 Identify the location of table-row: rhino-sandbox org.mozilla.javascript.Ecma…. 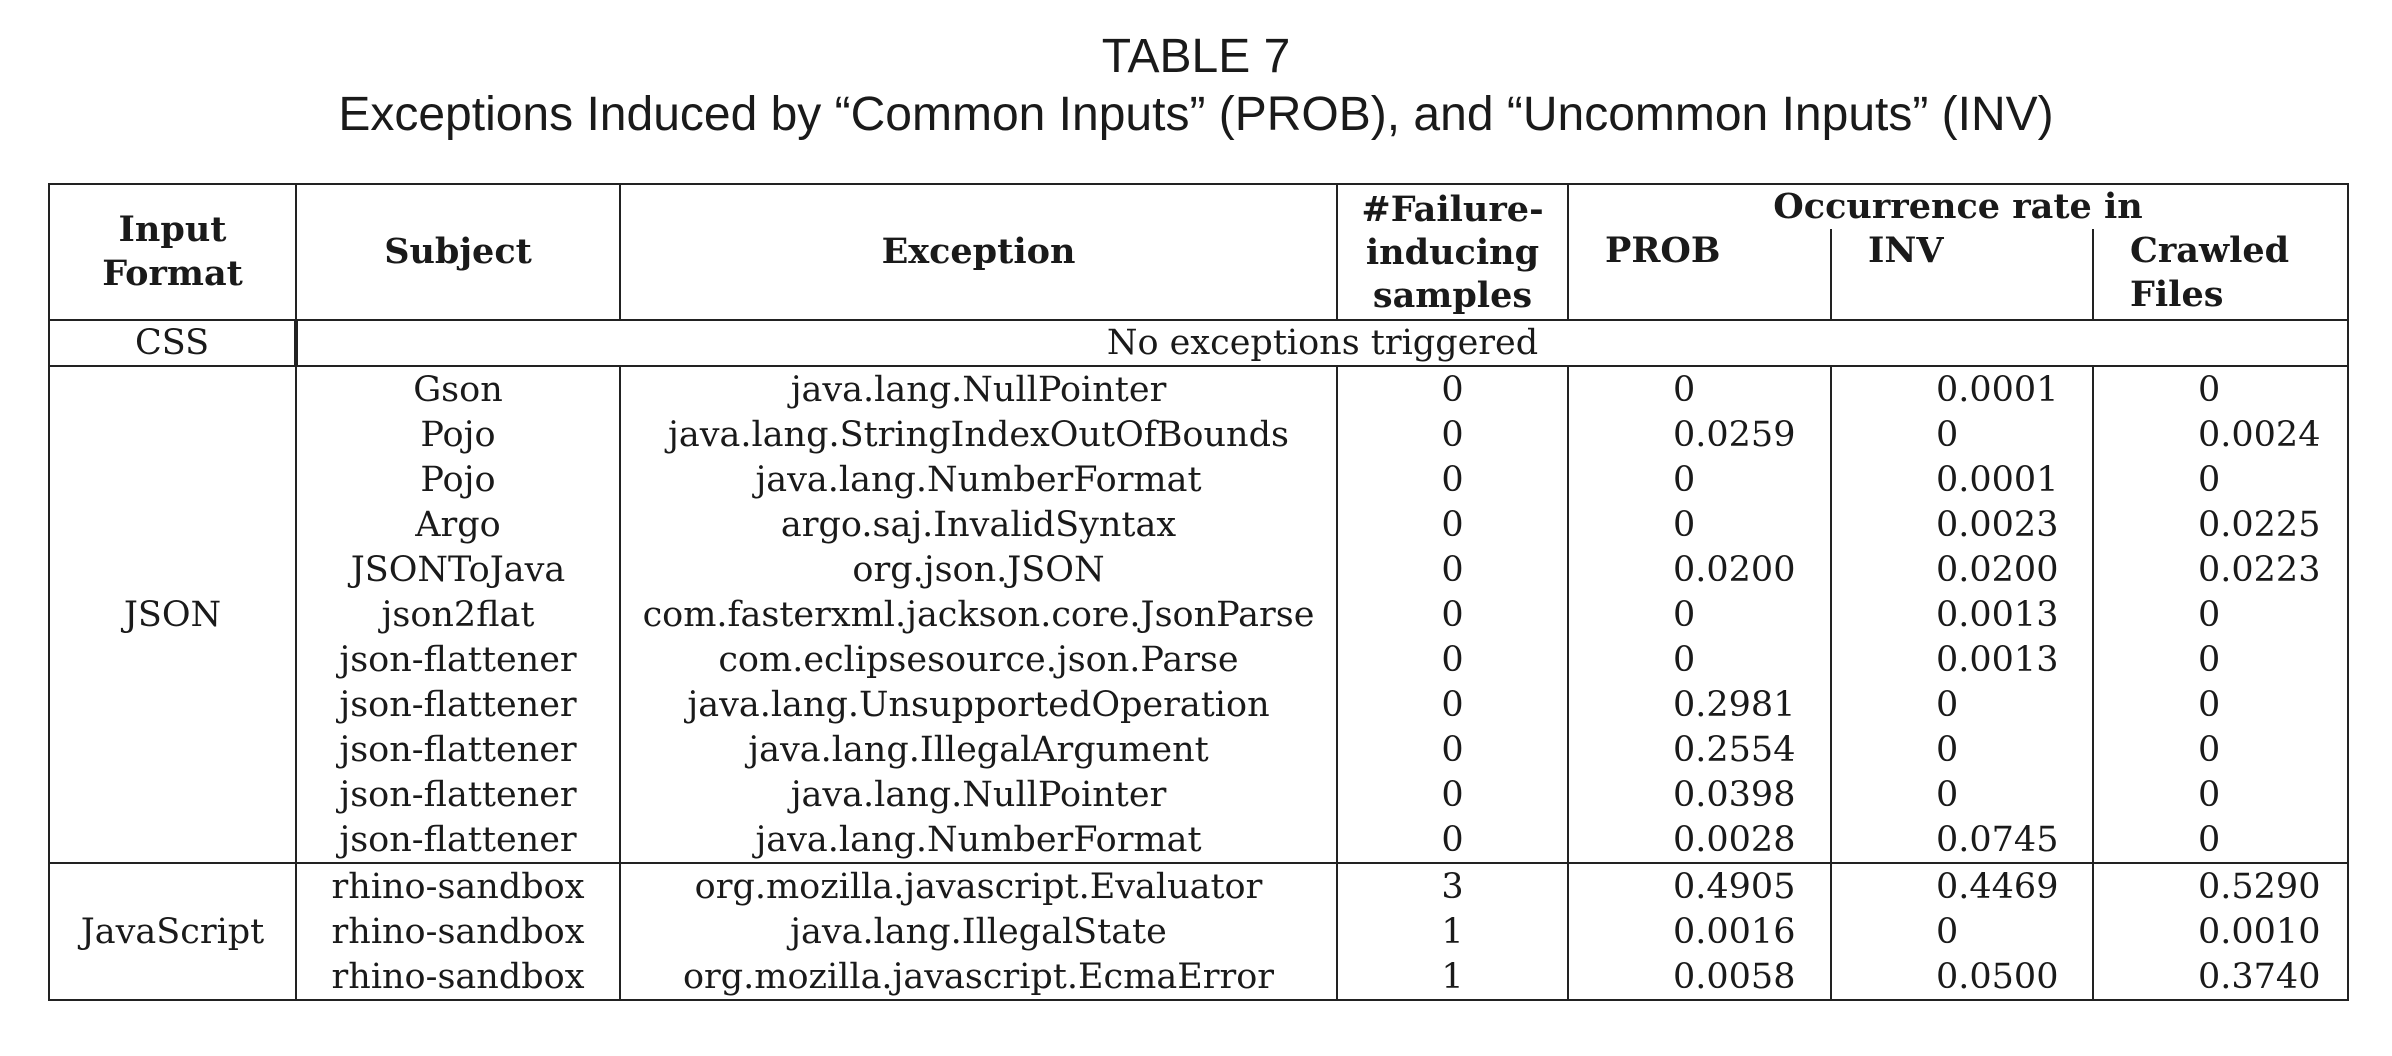
(1198, 977).